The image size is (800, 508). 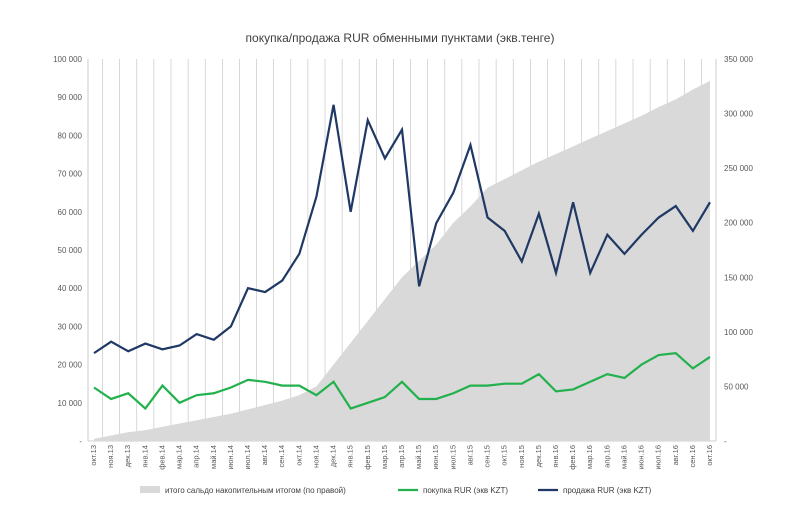 What do you see at coordinates (738, 332) in the screenshot?
I see `right-tick-label: 100 000` at bounding box center [738, 332].